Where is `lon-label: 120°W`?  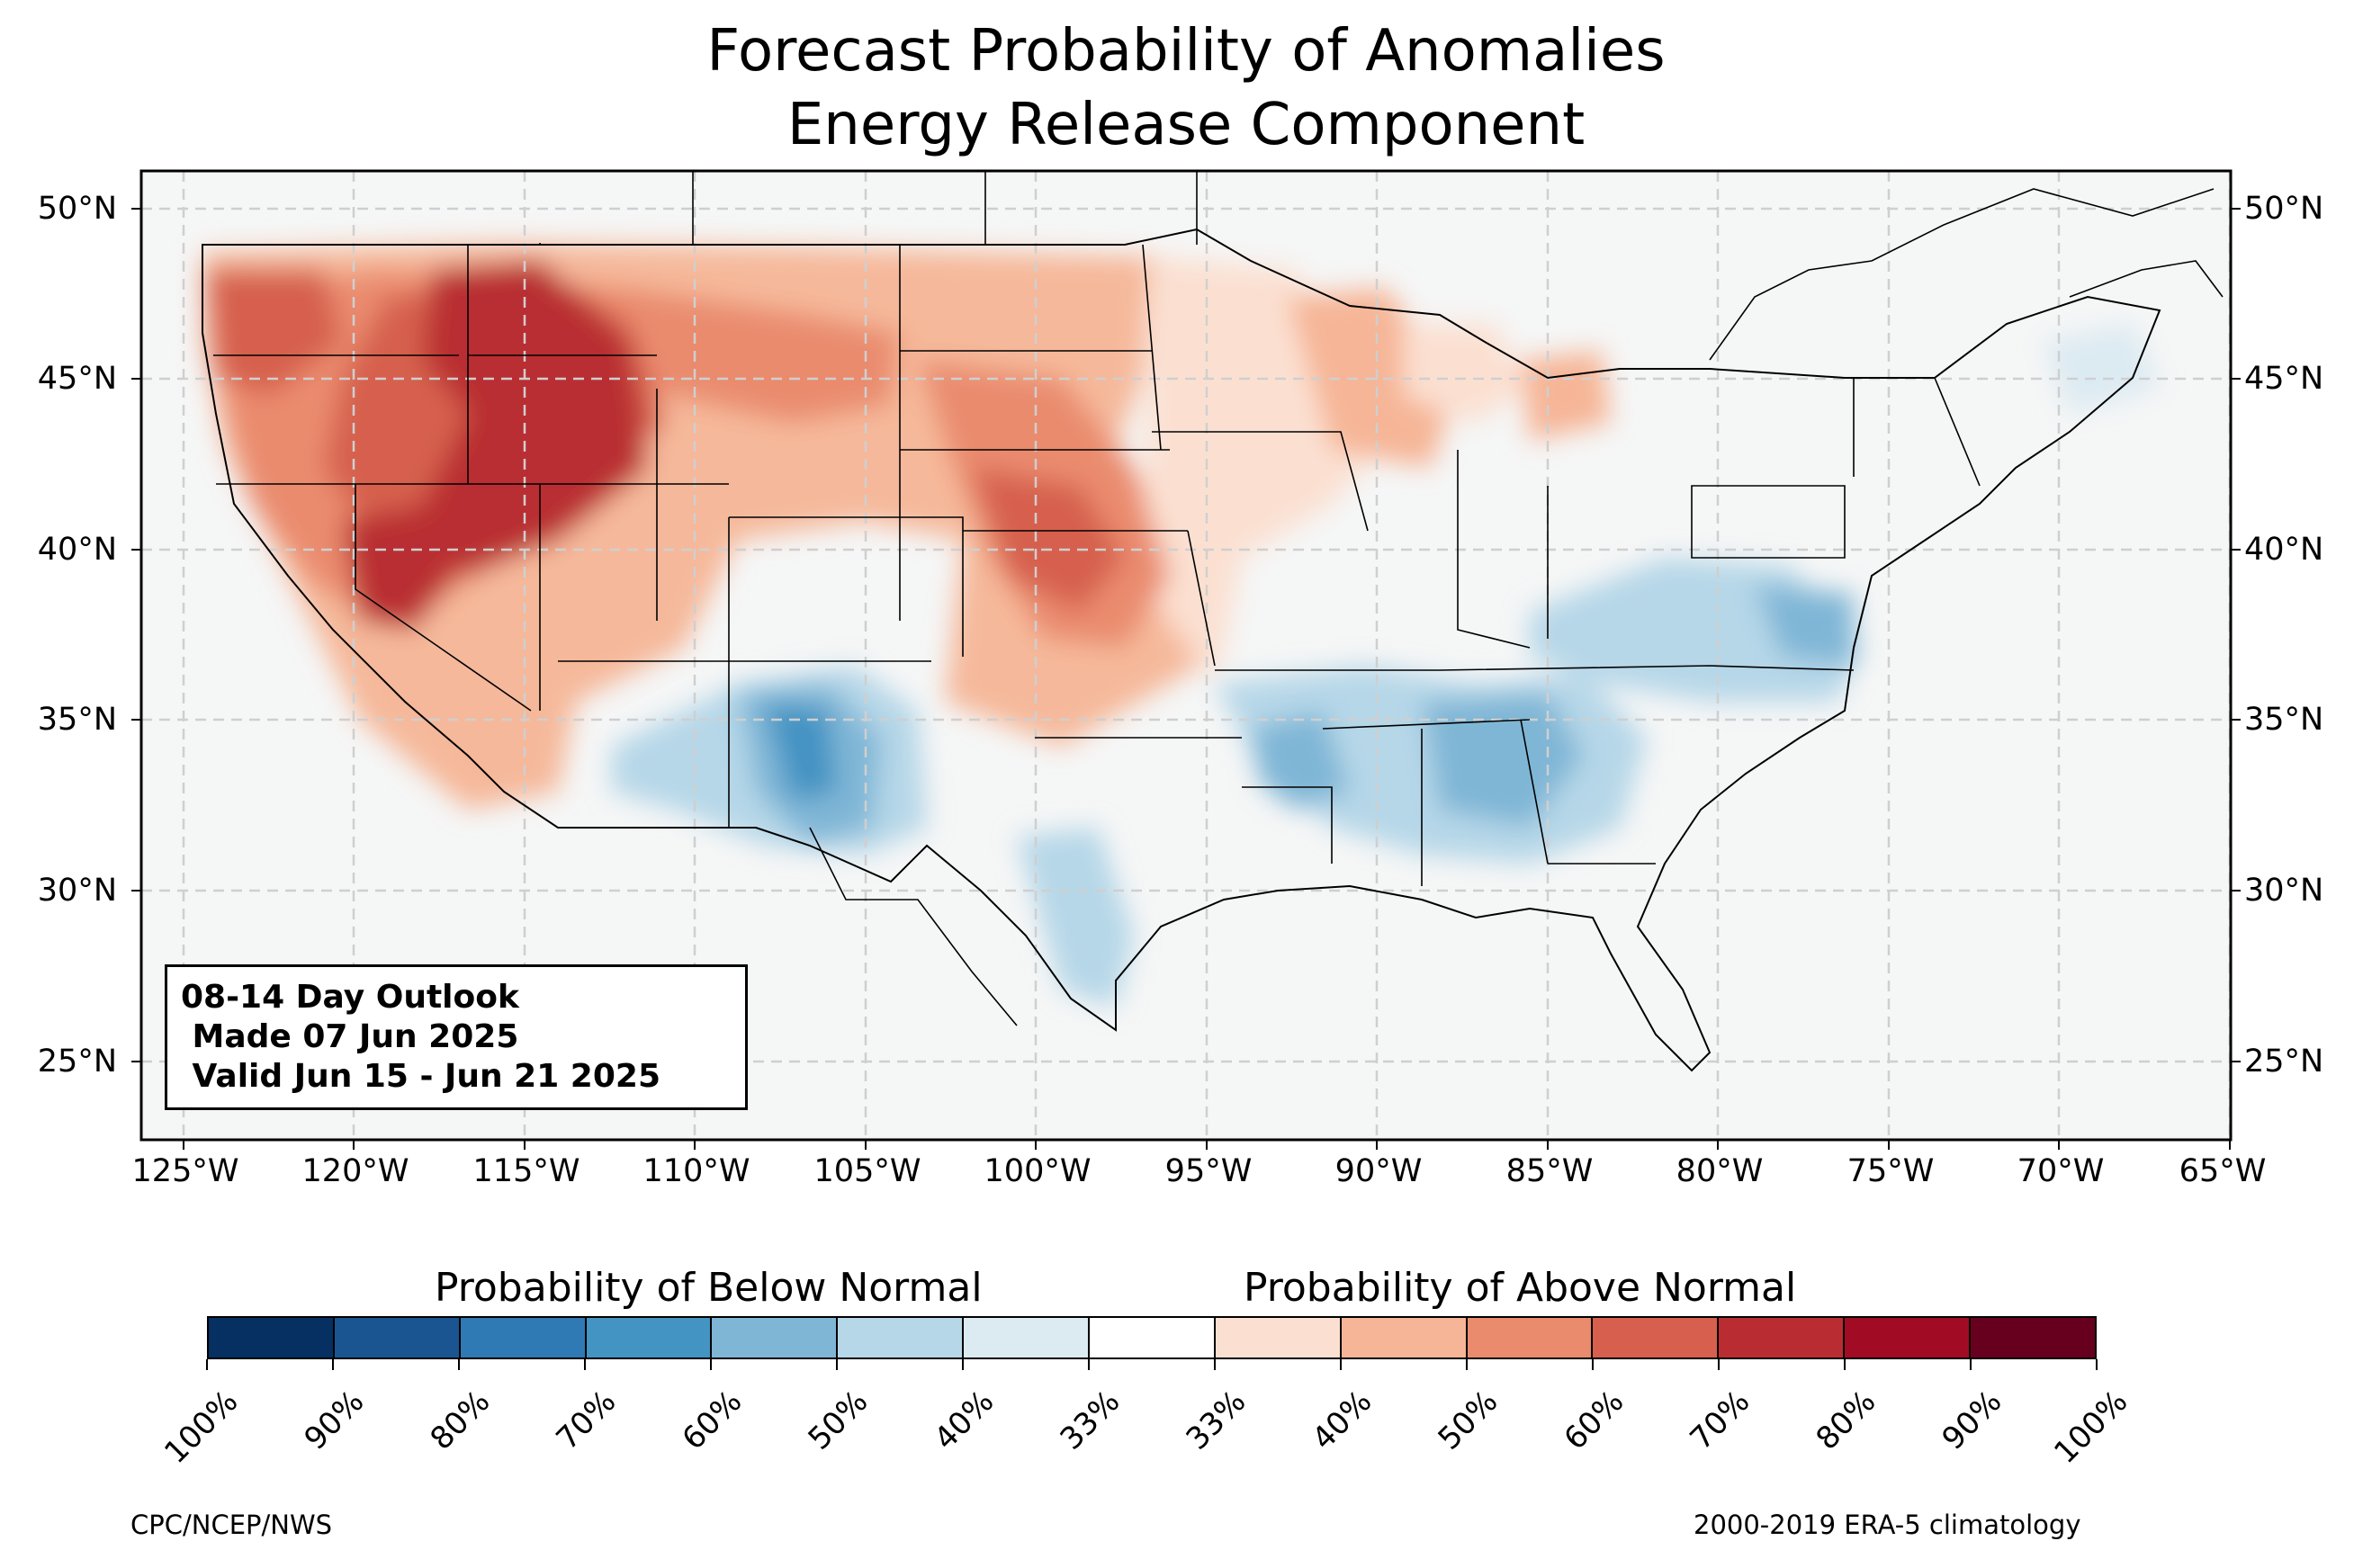
lon-label: 120°W is located at coordinates (355, 1171).